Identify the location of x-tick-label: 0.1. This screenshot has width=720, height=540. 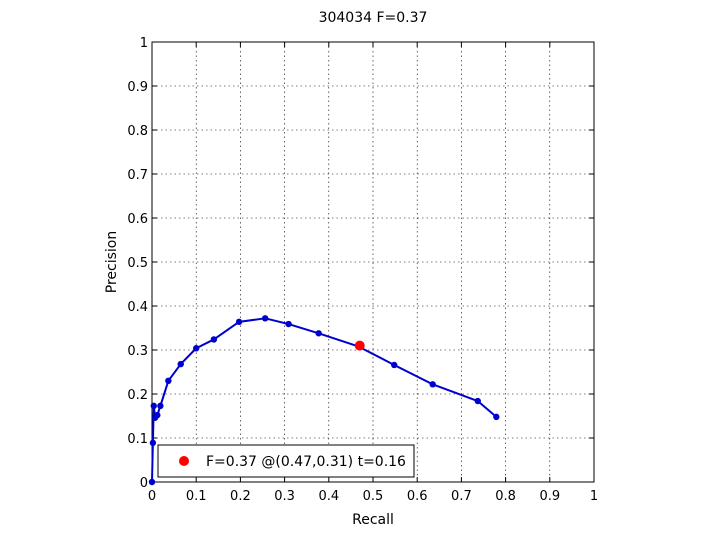
(196, 496).